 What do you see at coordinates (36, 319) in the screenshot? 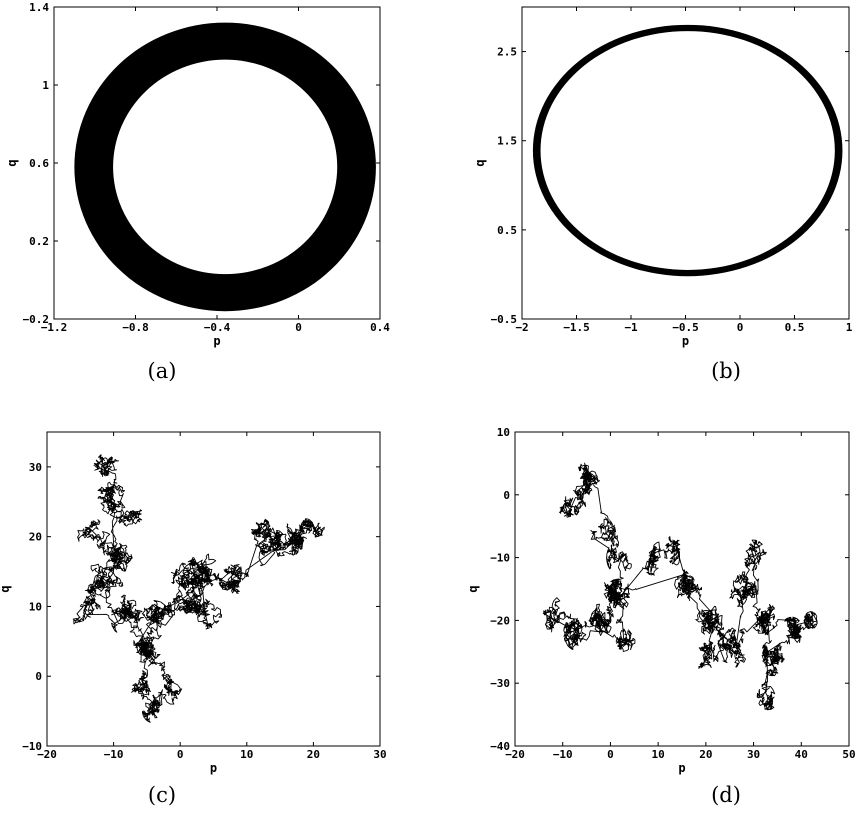
I see `y-tick-label: −0.2` at bounding box center [36, 319].